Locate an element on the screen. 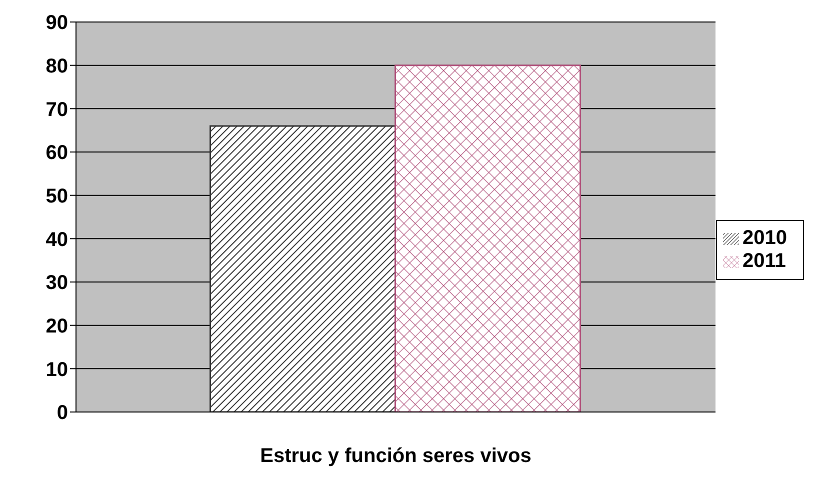 The height and width of the screenshot is (500, 822). y-tick-label: 60 is located at coordinates (57, 153).